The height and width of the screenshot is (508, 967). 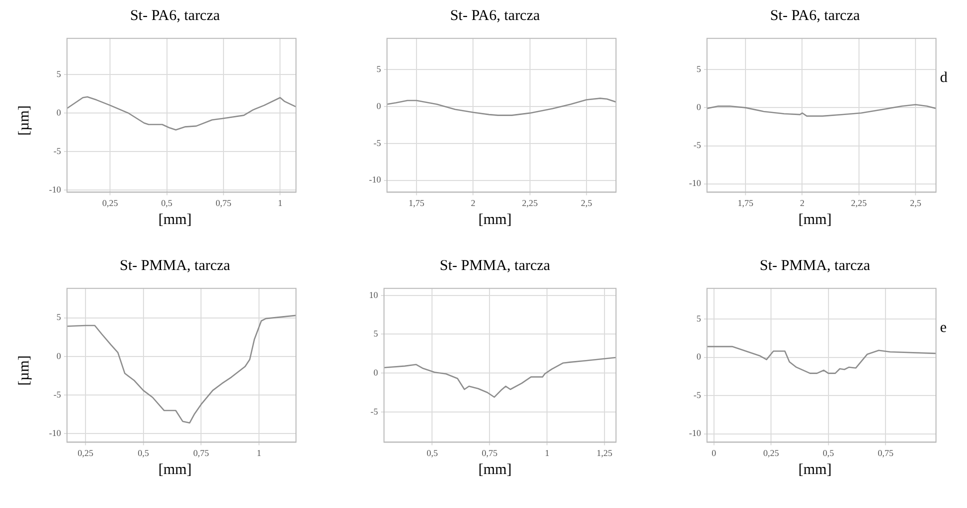 I want to click on text: e, so click(x=943, y=328).